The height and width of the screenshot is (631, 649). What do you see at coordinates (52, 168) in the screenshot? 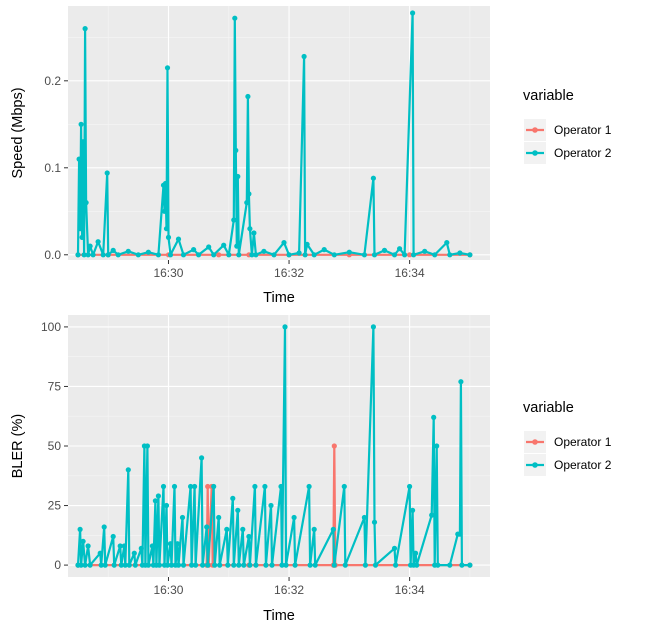
I see `y-tick-label: 0.1` at bounding box center [52, 168].